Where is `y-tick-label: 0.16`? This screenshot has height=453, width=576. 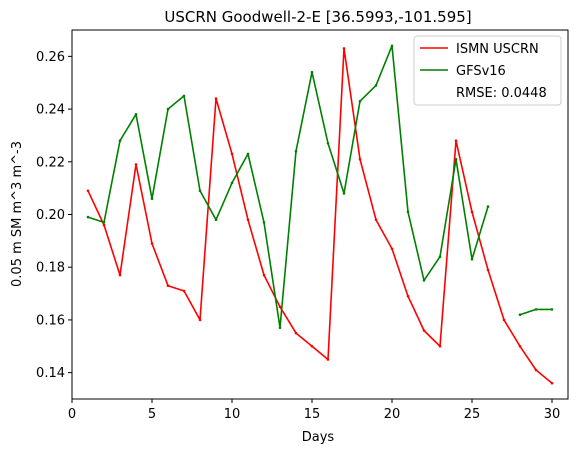
y-tick-label: 0.16 is located at coordinates (50, 320).